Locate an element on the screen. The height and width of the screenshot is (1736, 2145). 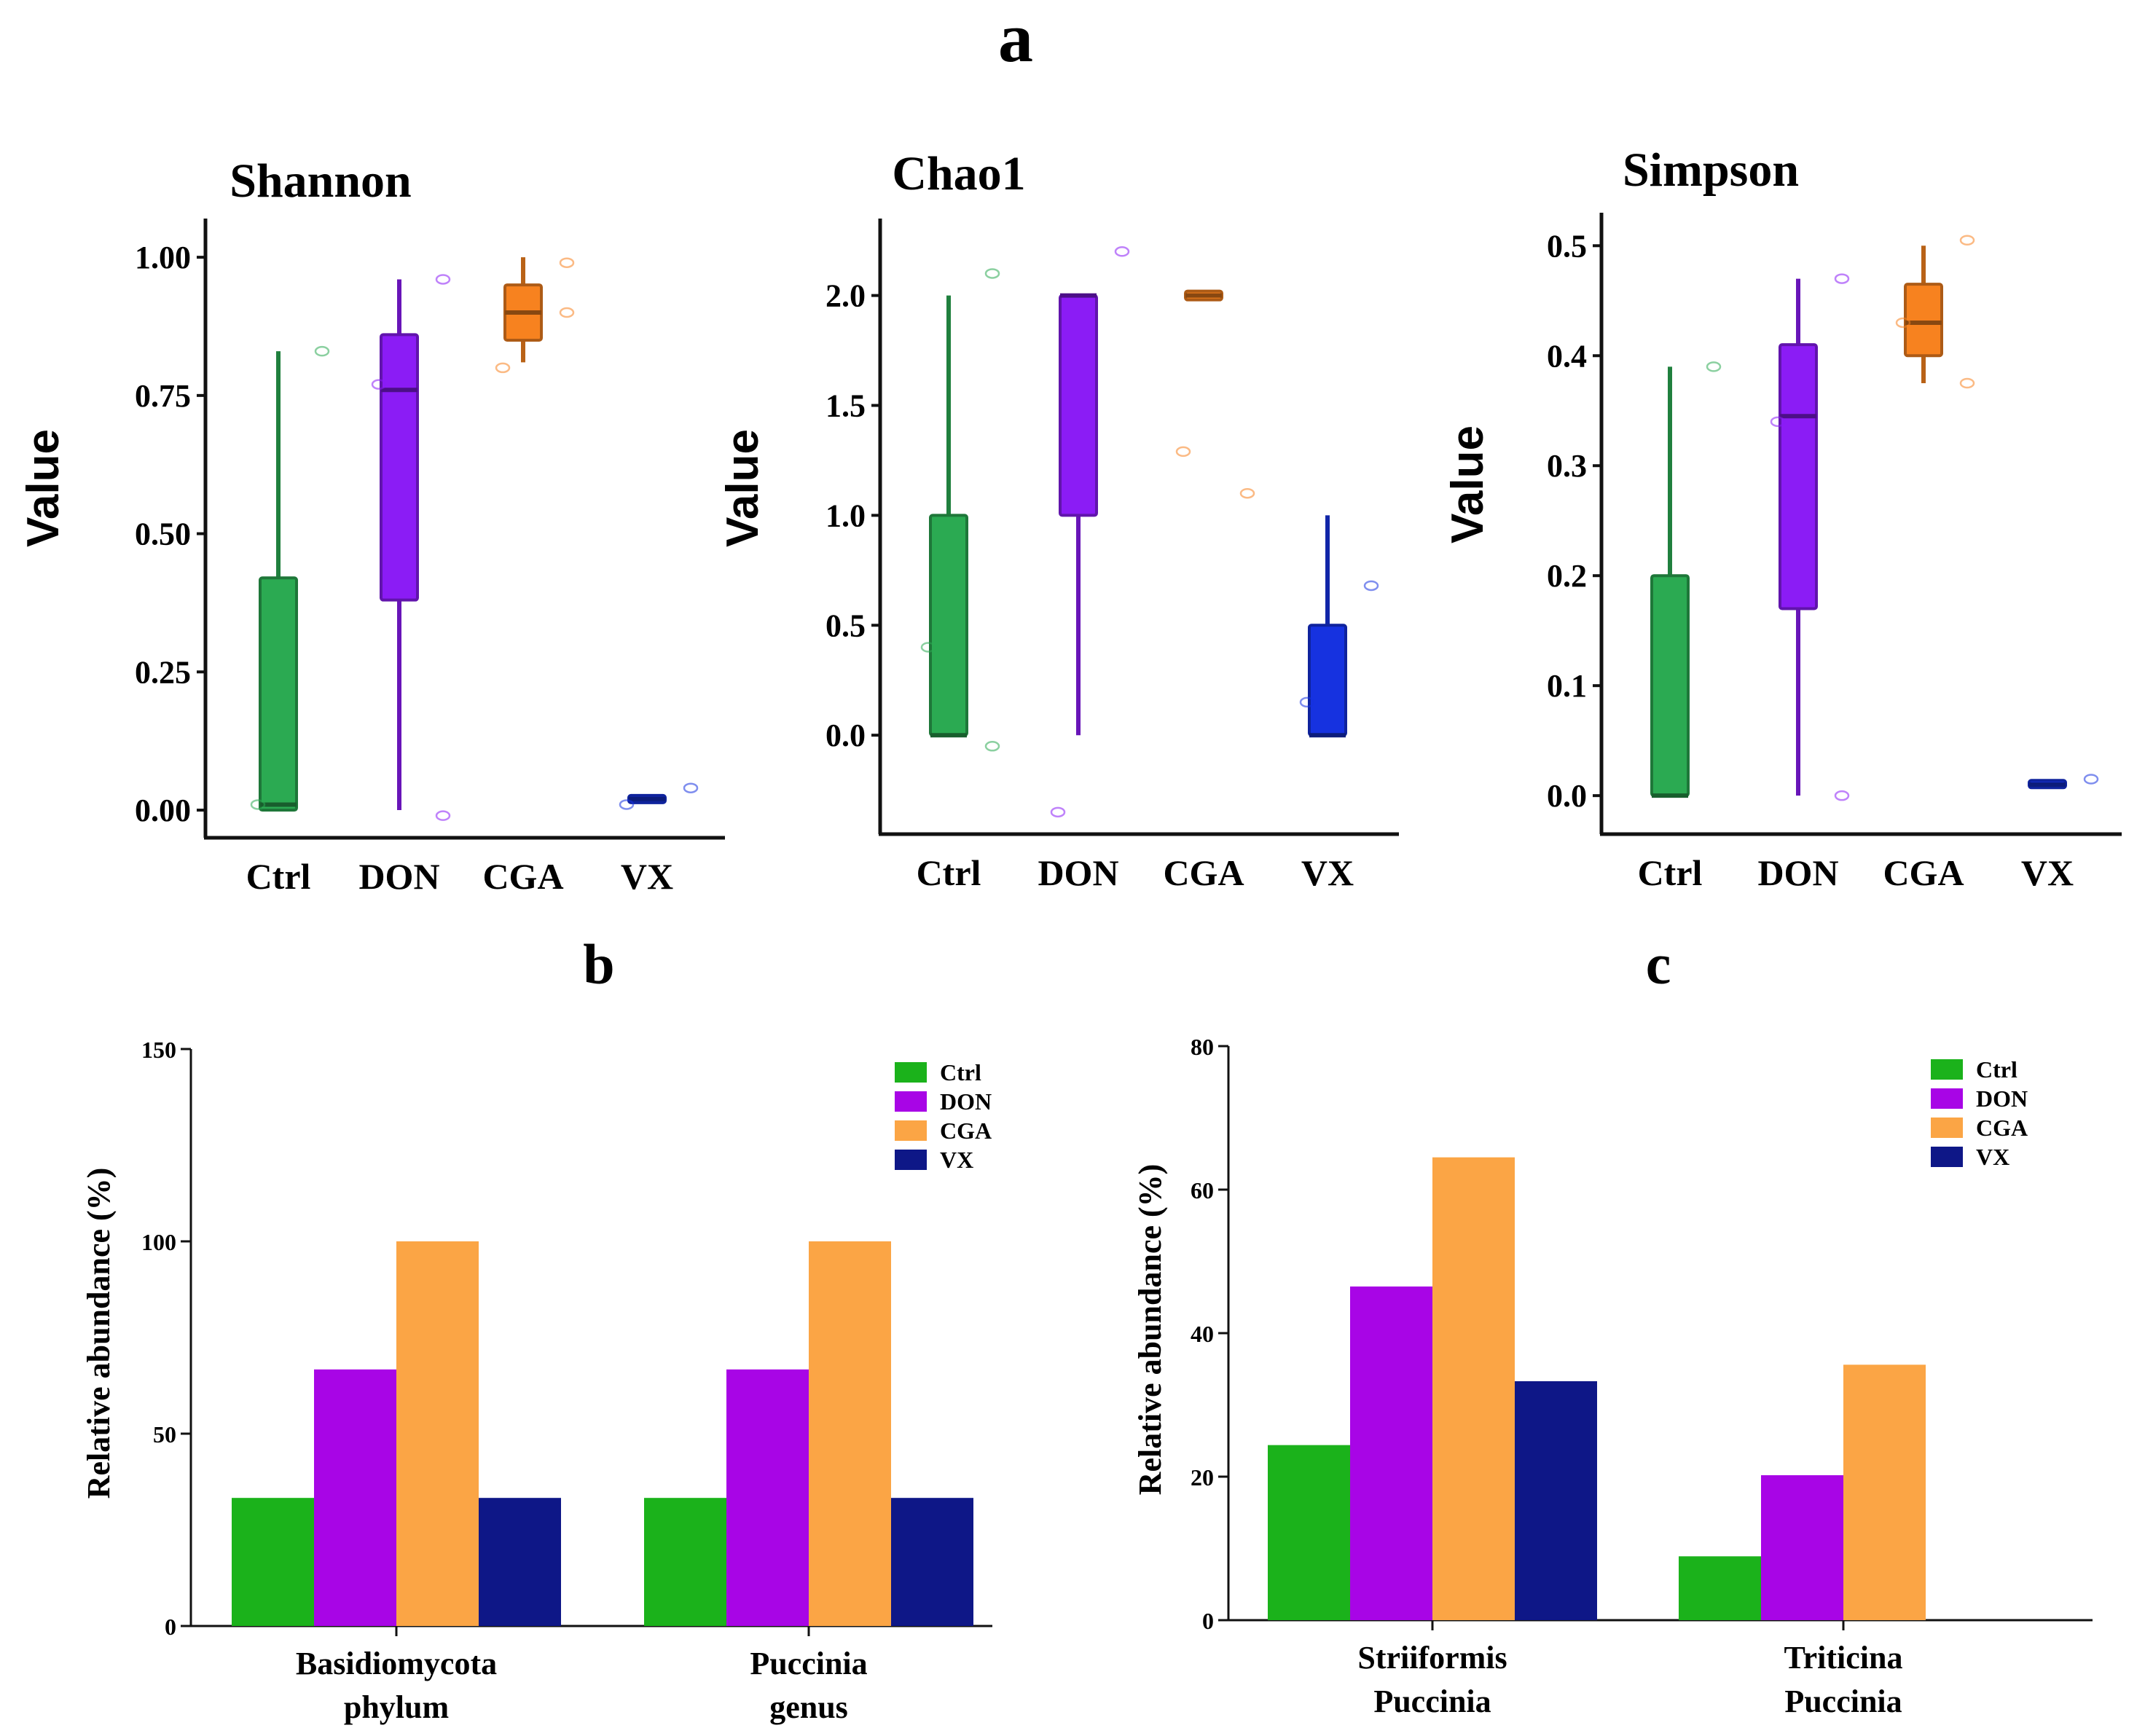
legend-swatch-ctrl is located at coordinates (1947, 1069).